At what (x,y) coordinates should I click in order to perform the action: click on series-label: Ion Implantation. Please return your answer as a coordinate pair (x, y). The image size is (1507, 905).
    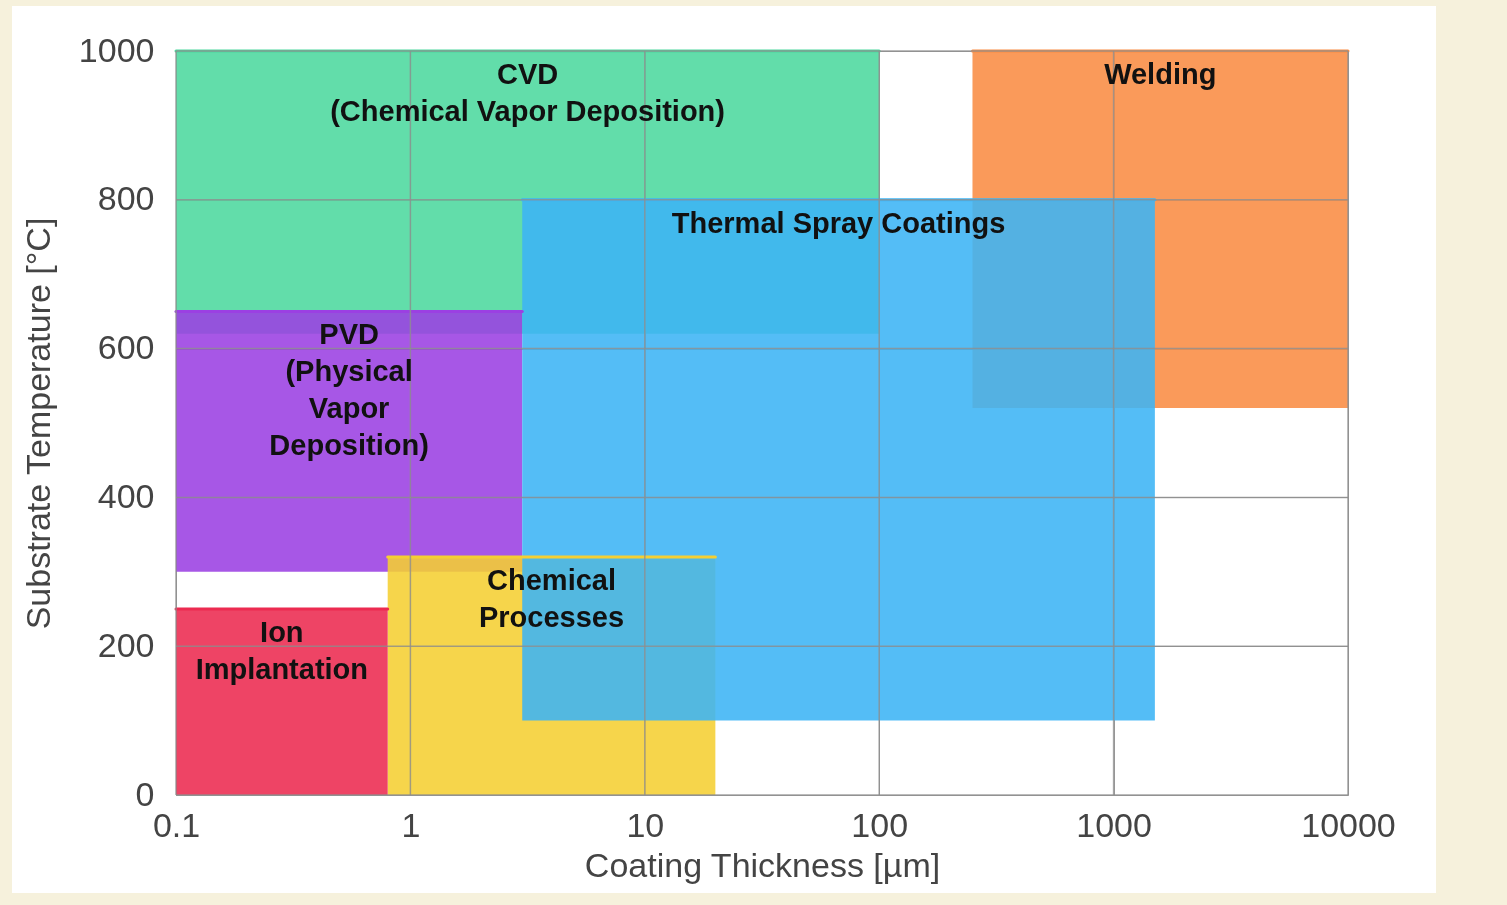
    Looking at the image, I should click on (282, 650).